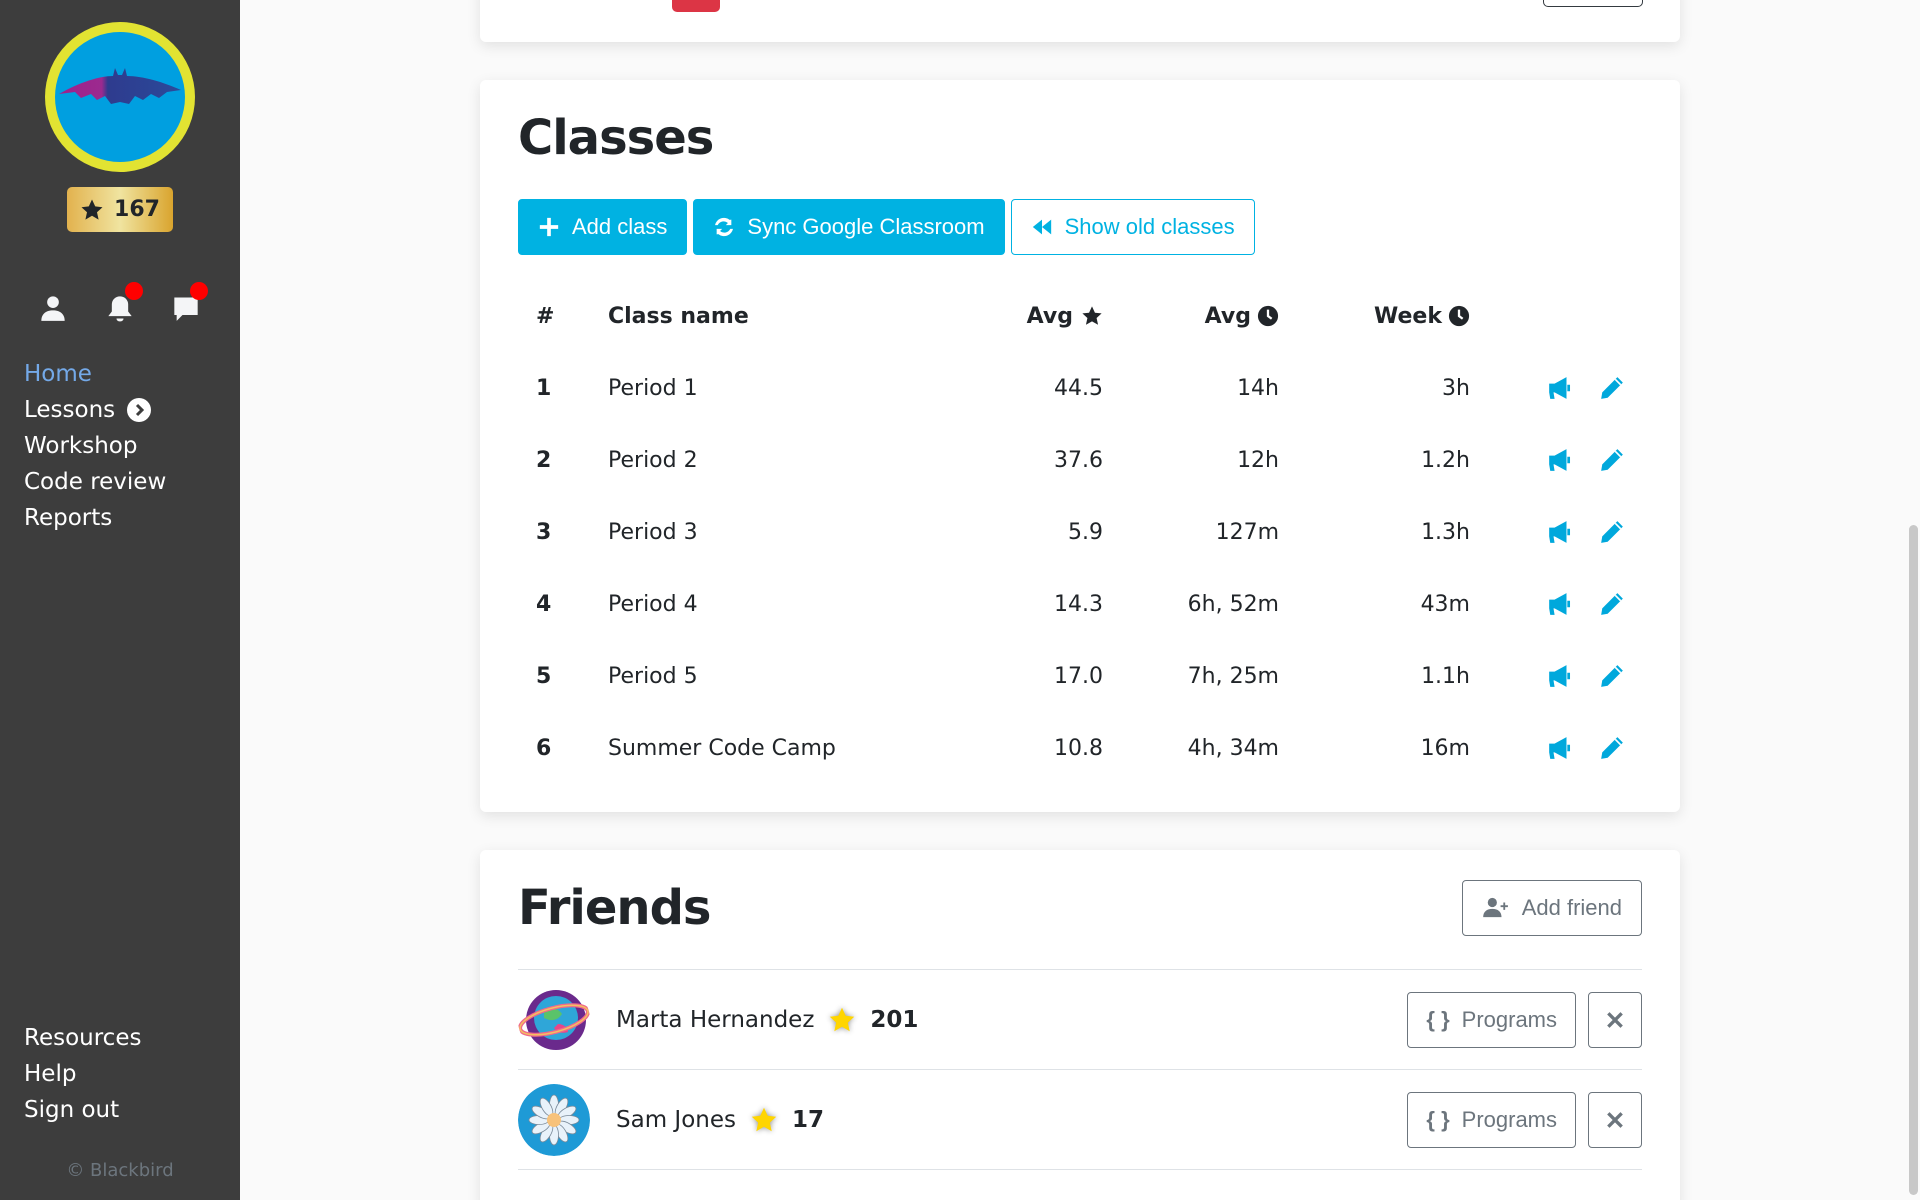 Image resolution: width=1920 pixels, height=1200 pixels. I want to click on close-icon, so click(1615, 1119).